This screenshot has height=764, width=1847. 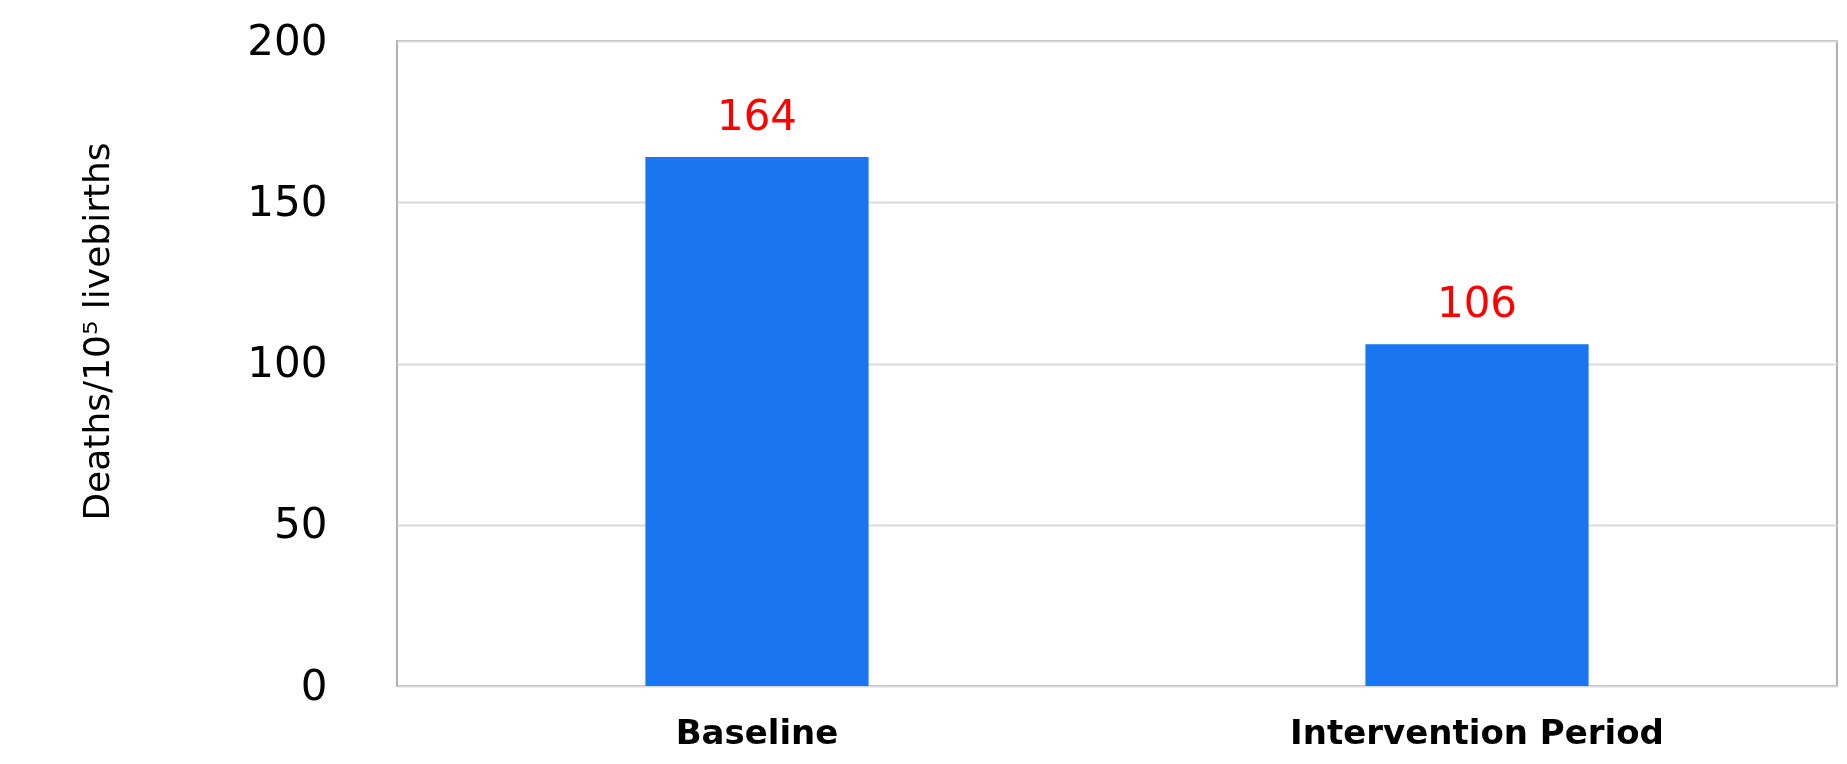 I want to click on data-label: 106, so click(x=1477, y=303).